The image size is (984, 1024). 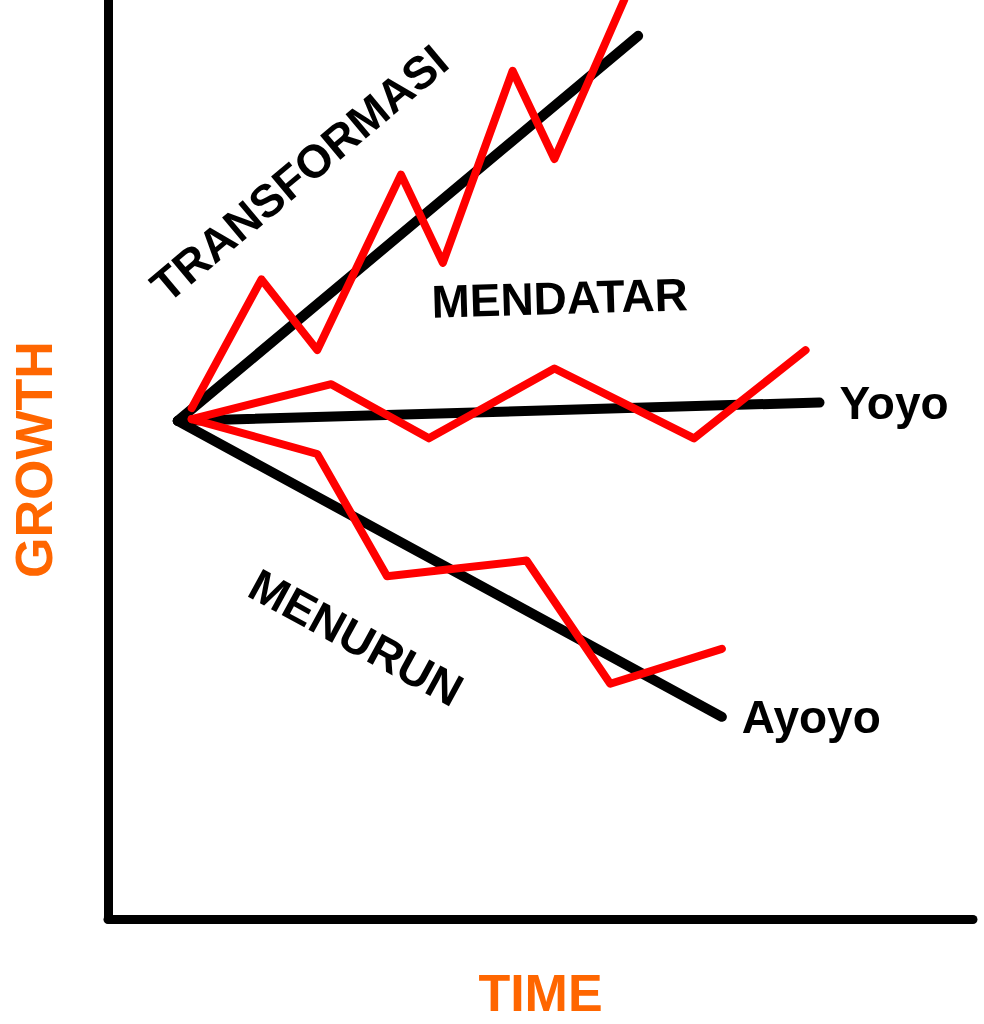 What do you see at coordinates (894, 402) in the screenshot?
I see `series-label: Yoyo` at bounding box center [894, 402].